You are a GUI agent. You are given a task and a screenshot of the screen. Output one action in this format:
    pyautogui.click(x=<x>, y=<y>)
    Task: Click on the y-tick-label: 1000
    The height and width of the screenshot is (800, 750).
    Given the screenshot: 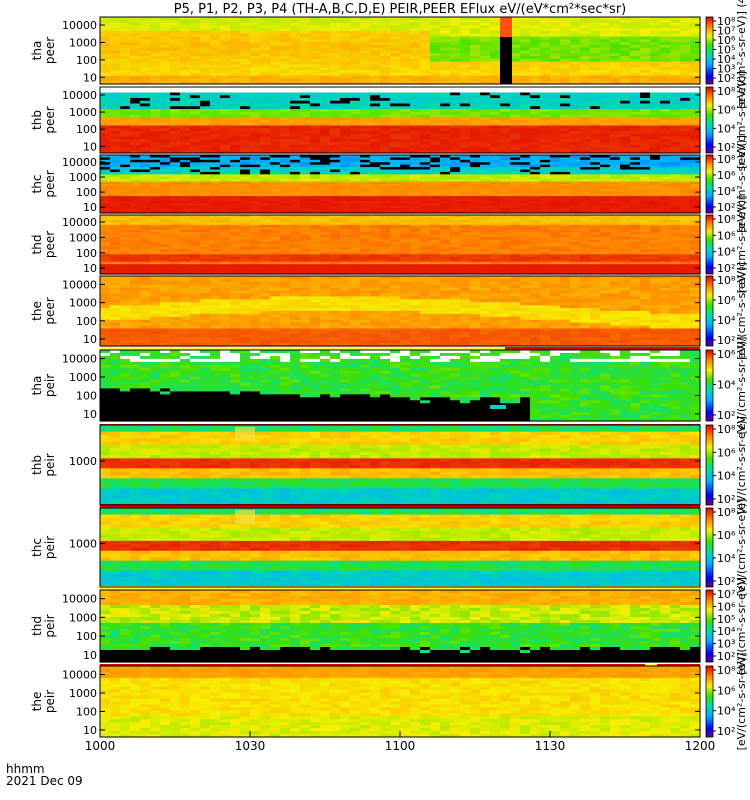 What is the action you would take?
    pyautogui.click(x=83, y=177)
    